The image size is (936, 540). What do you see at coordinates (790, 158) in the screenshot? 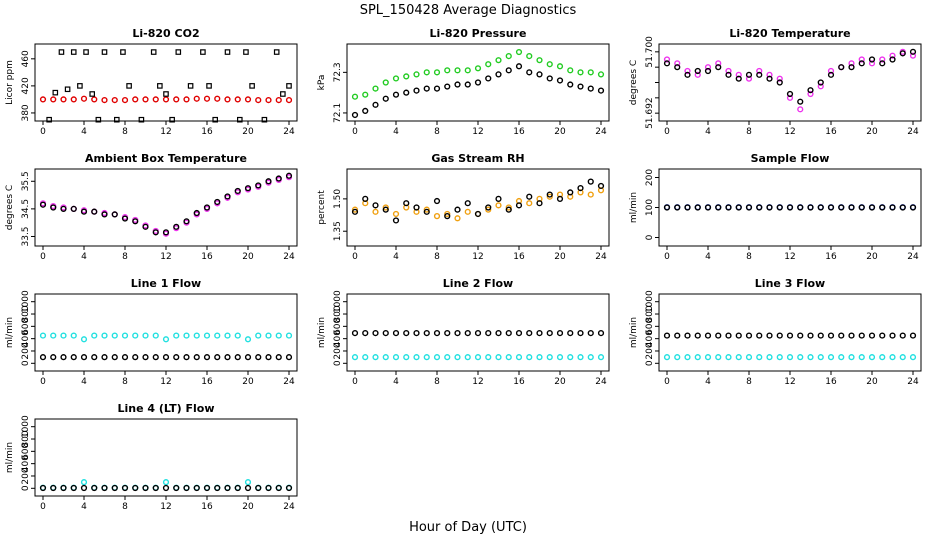
I see `panel-title: Sample Flow` at bounding box center [790, 158].